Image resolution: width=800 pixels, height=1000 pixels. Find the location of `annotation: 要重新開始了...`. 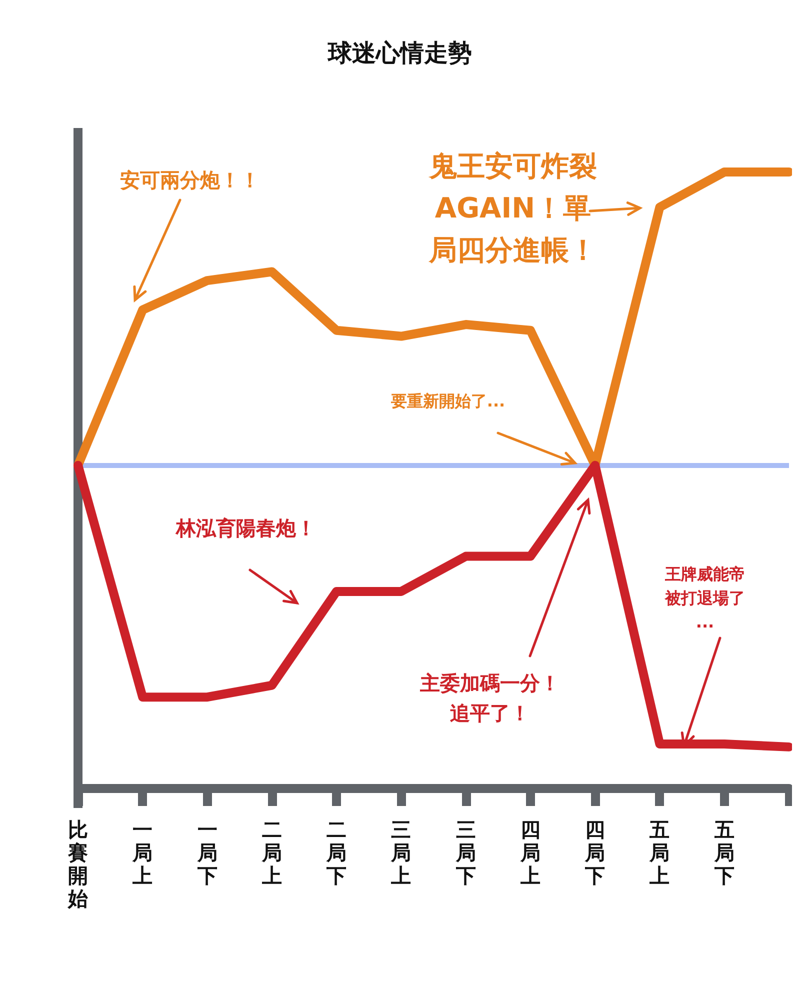

annotation: 要重新開始了... is located at coordinates (448, 401).